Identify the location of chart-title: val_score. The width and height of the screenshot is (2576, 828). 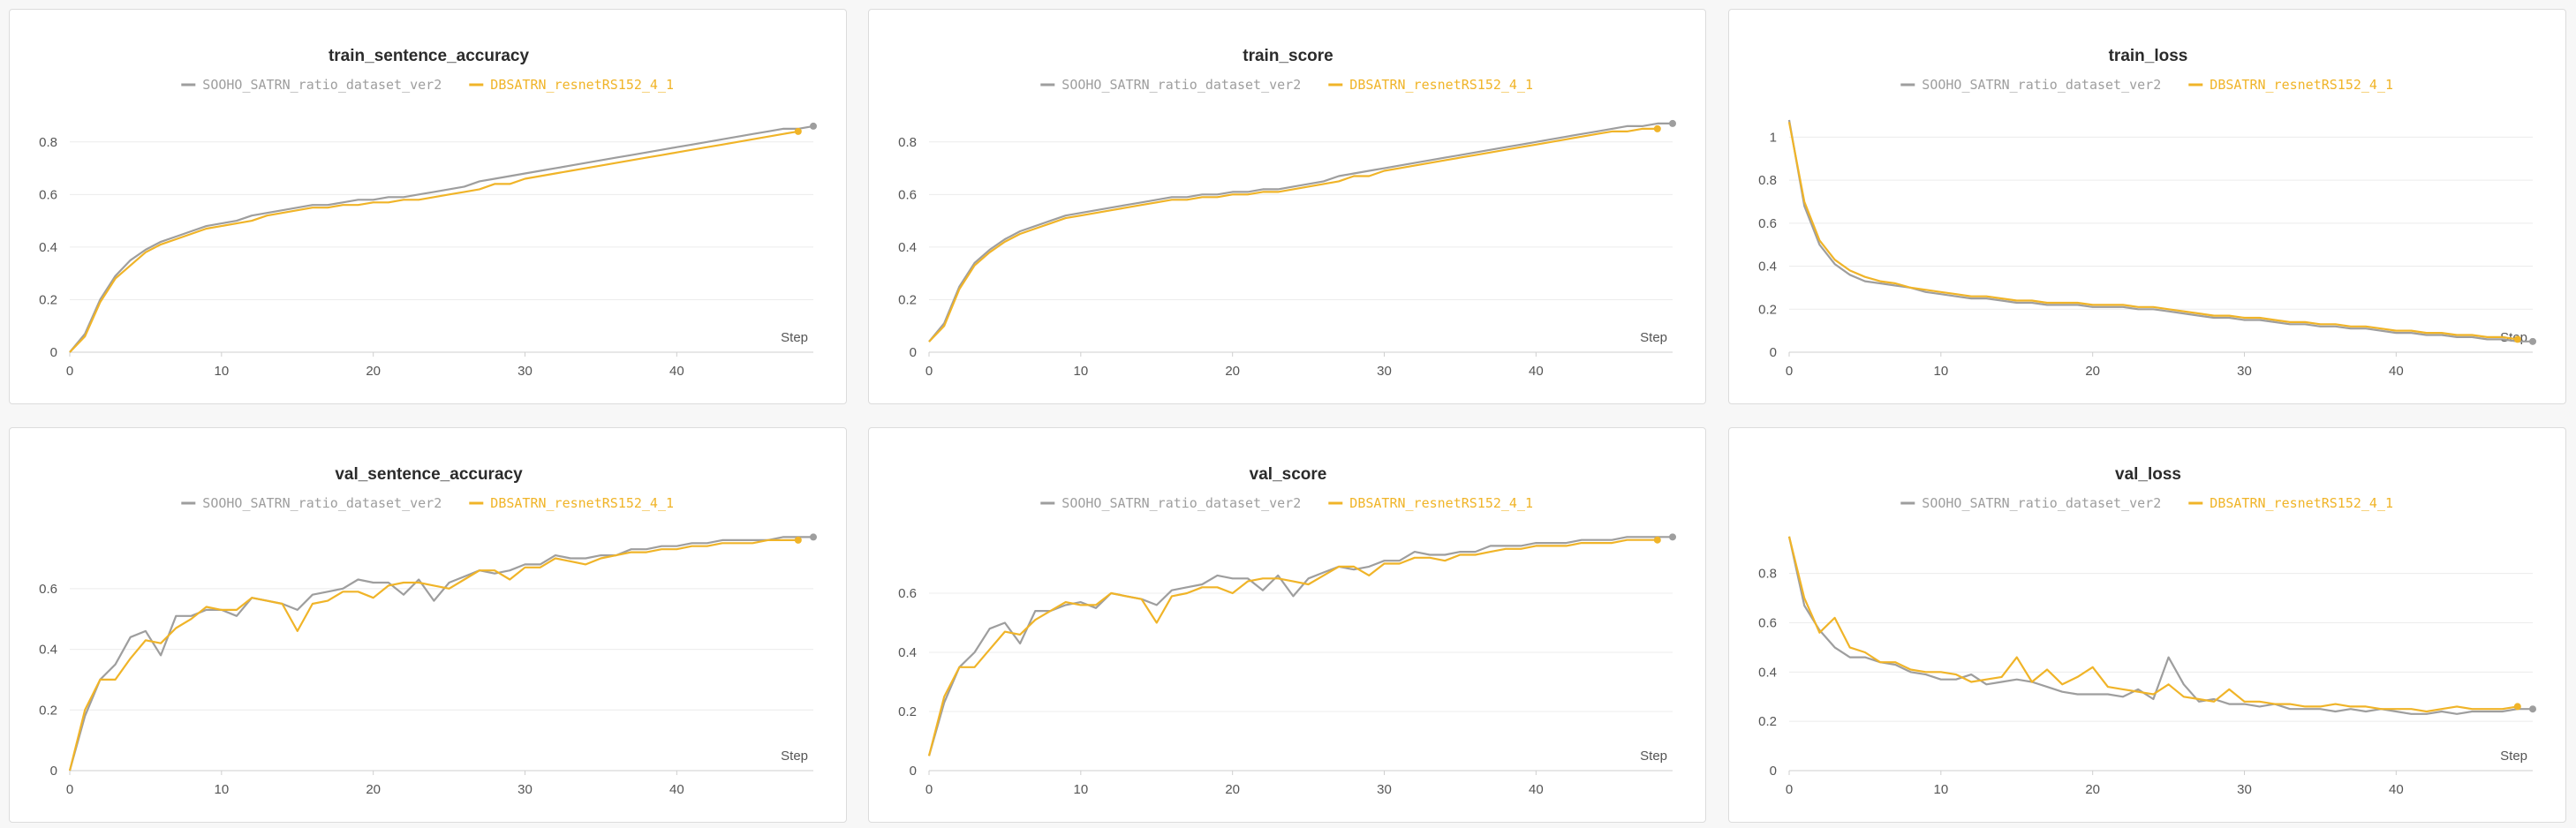
(1288, 474).